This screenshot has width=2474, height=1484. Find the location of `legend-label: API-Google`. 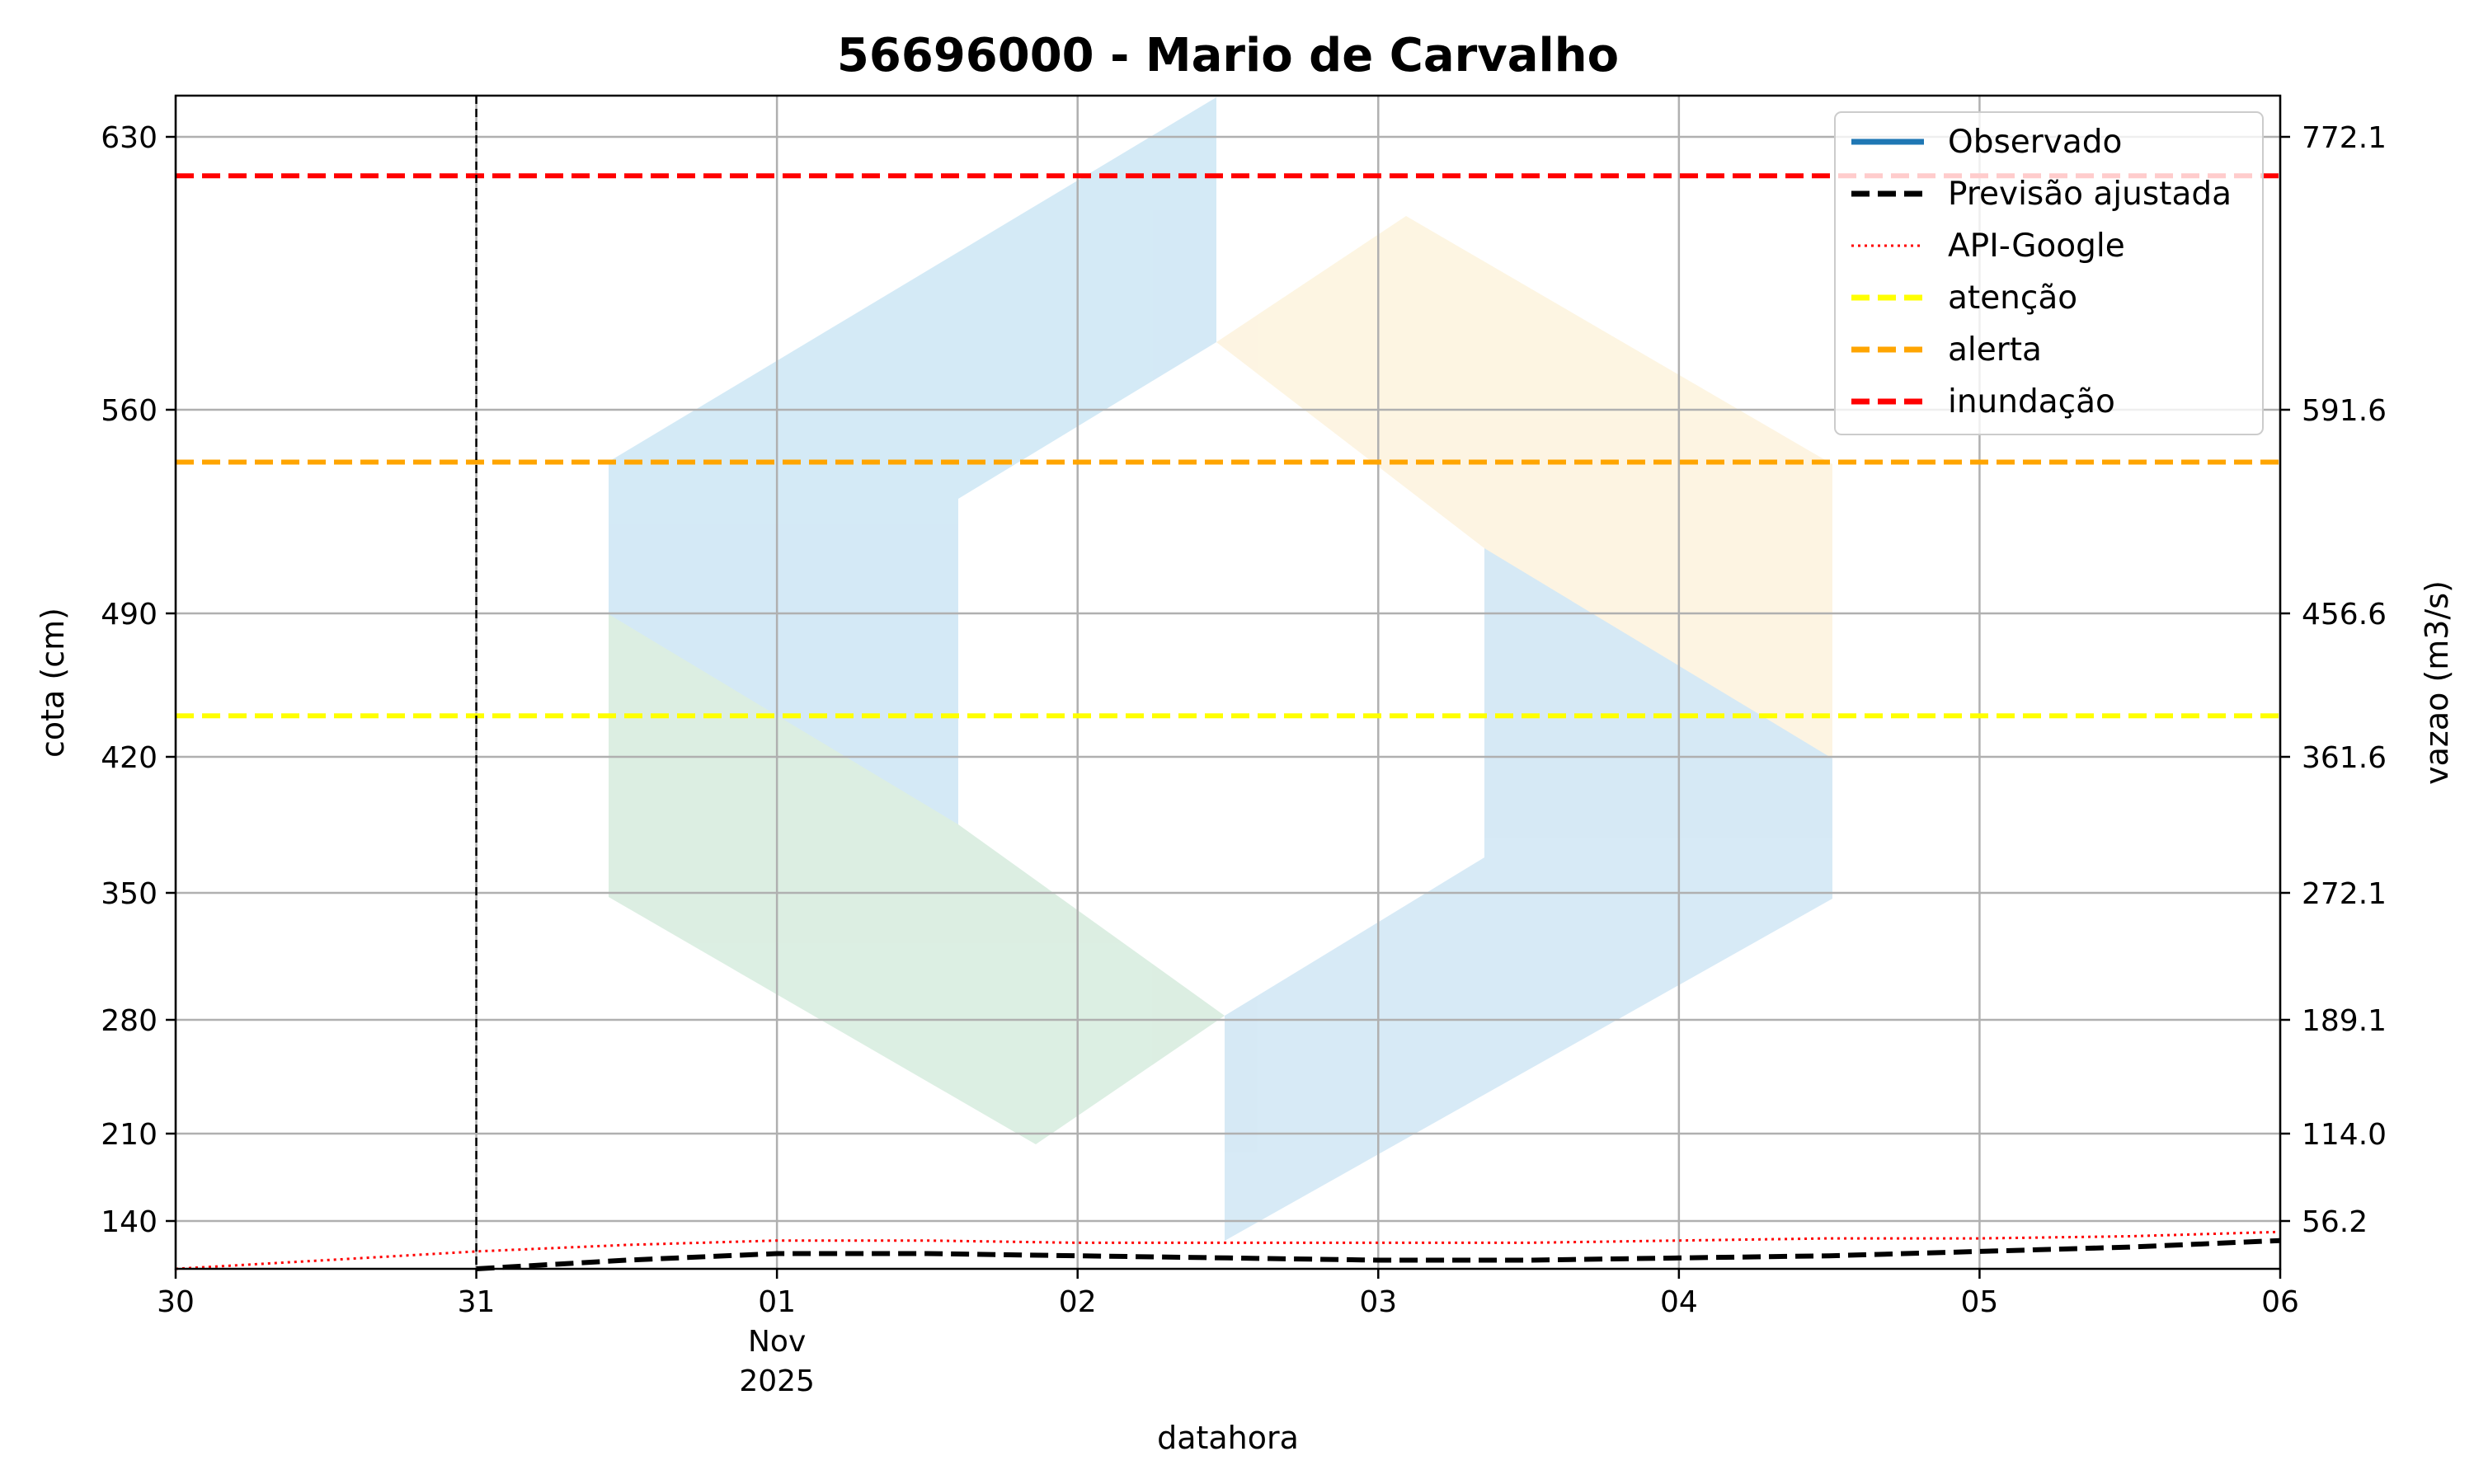

legend-label: API-Google is located at coordinates (2036, 246).